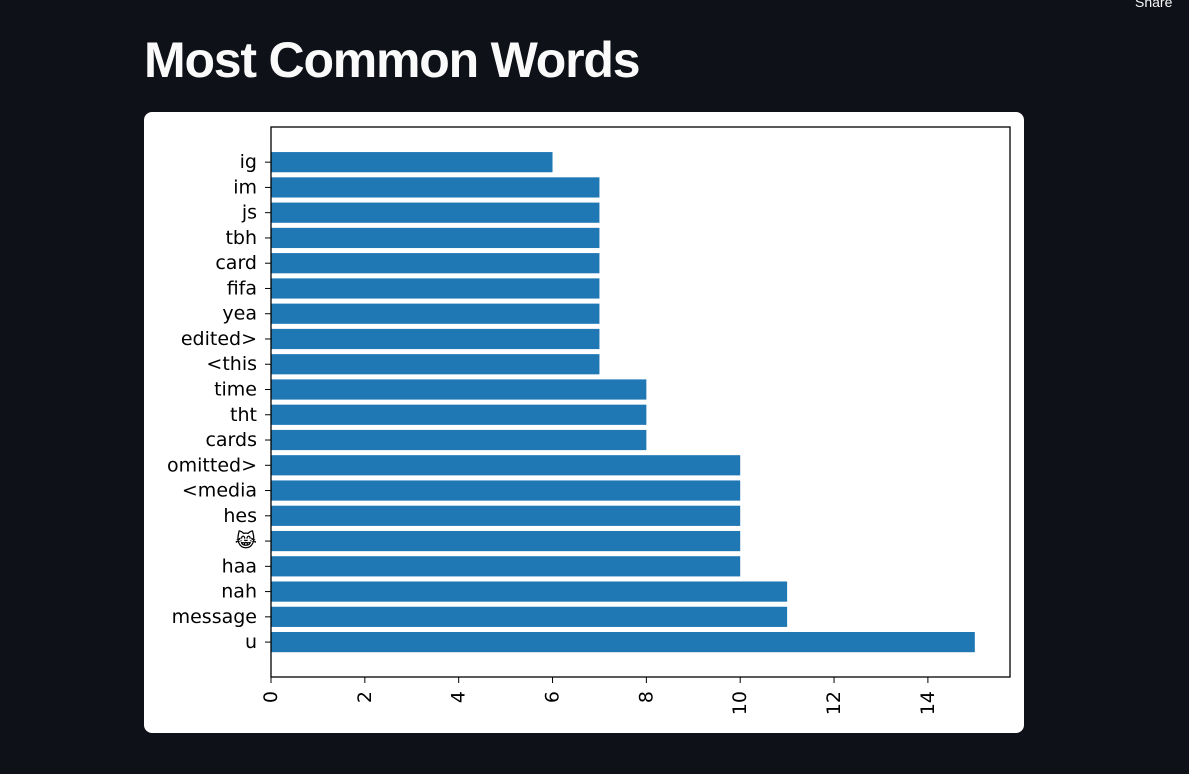  Describe the element at coordinates (219, 491) in the screenshot. I see `y-tick-label: <media` at that location.